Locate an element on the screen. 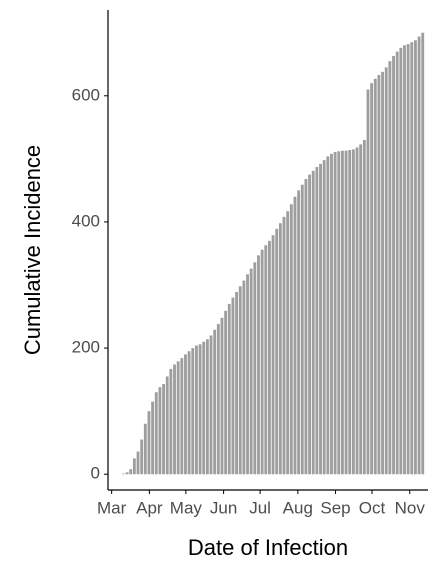  x-tick-label: Jul is located at coordinates (260, 507).